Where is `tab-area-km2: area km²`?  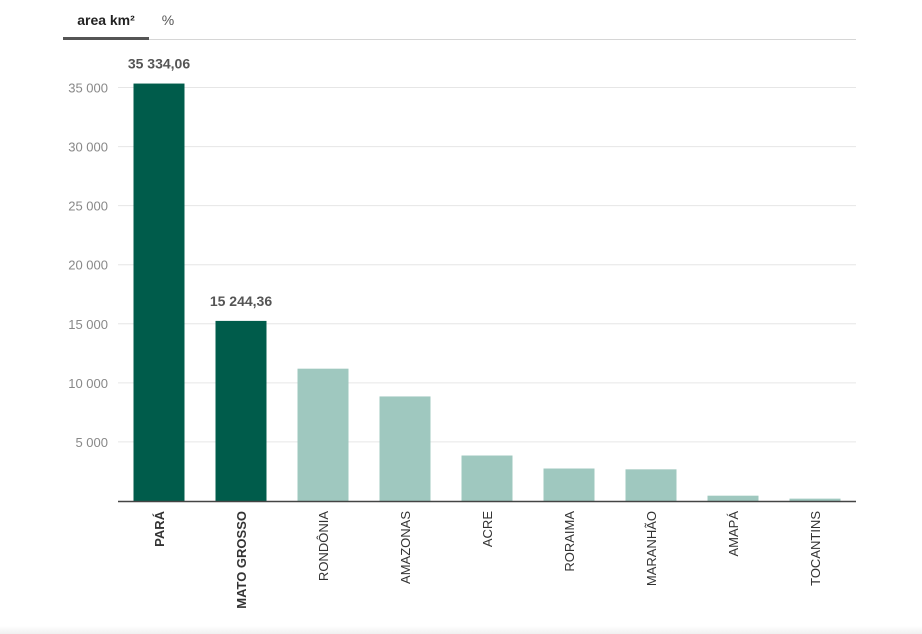
tab-area-km2: area km² is located at coordinates (106, 25).